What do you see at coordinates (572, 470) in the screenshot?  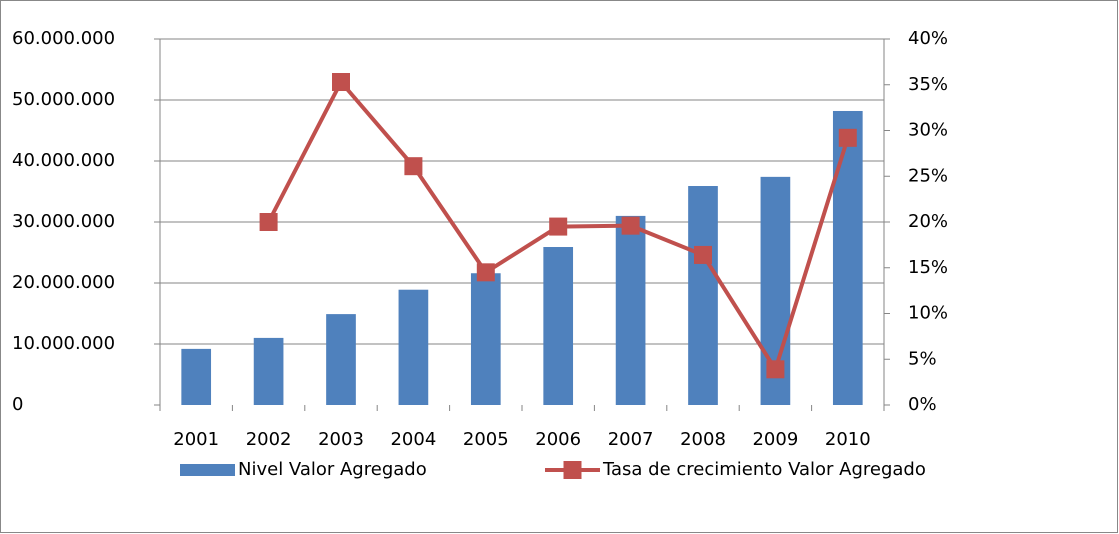 I see `legend-marker` at bounding box center [572, 470].